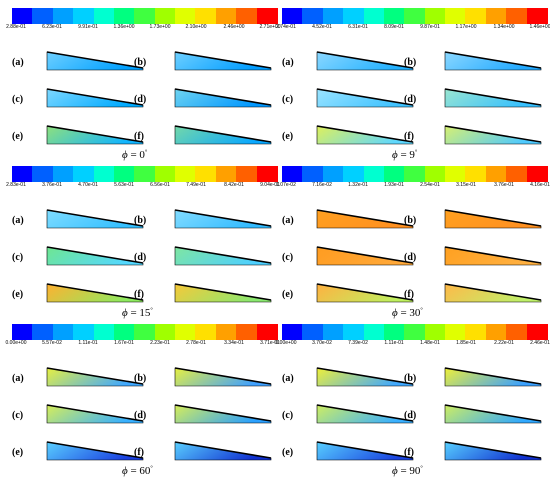 This screenshot has width=550, height=478. Describe the element at coordinates (358, 343) in the screenshot. I see `colorbar-tick-label: 7.39e-02` at that location.